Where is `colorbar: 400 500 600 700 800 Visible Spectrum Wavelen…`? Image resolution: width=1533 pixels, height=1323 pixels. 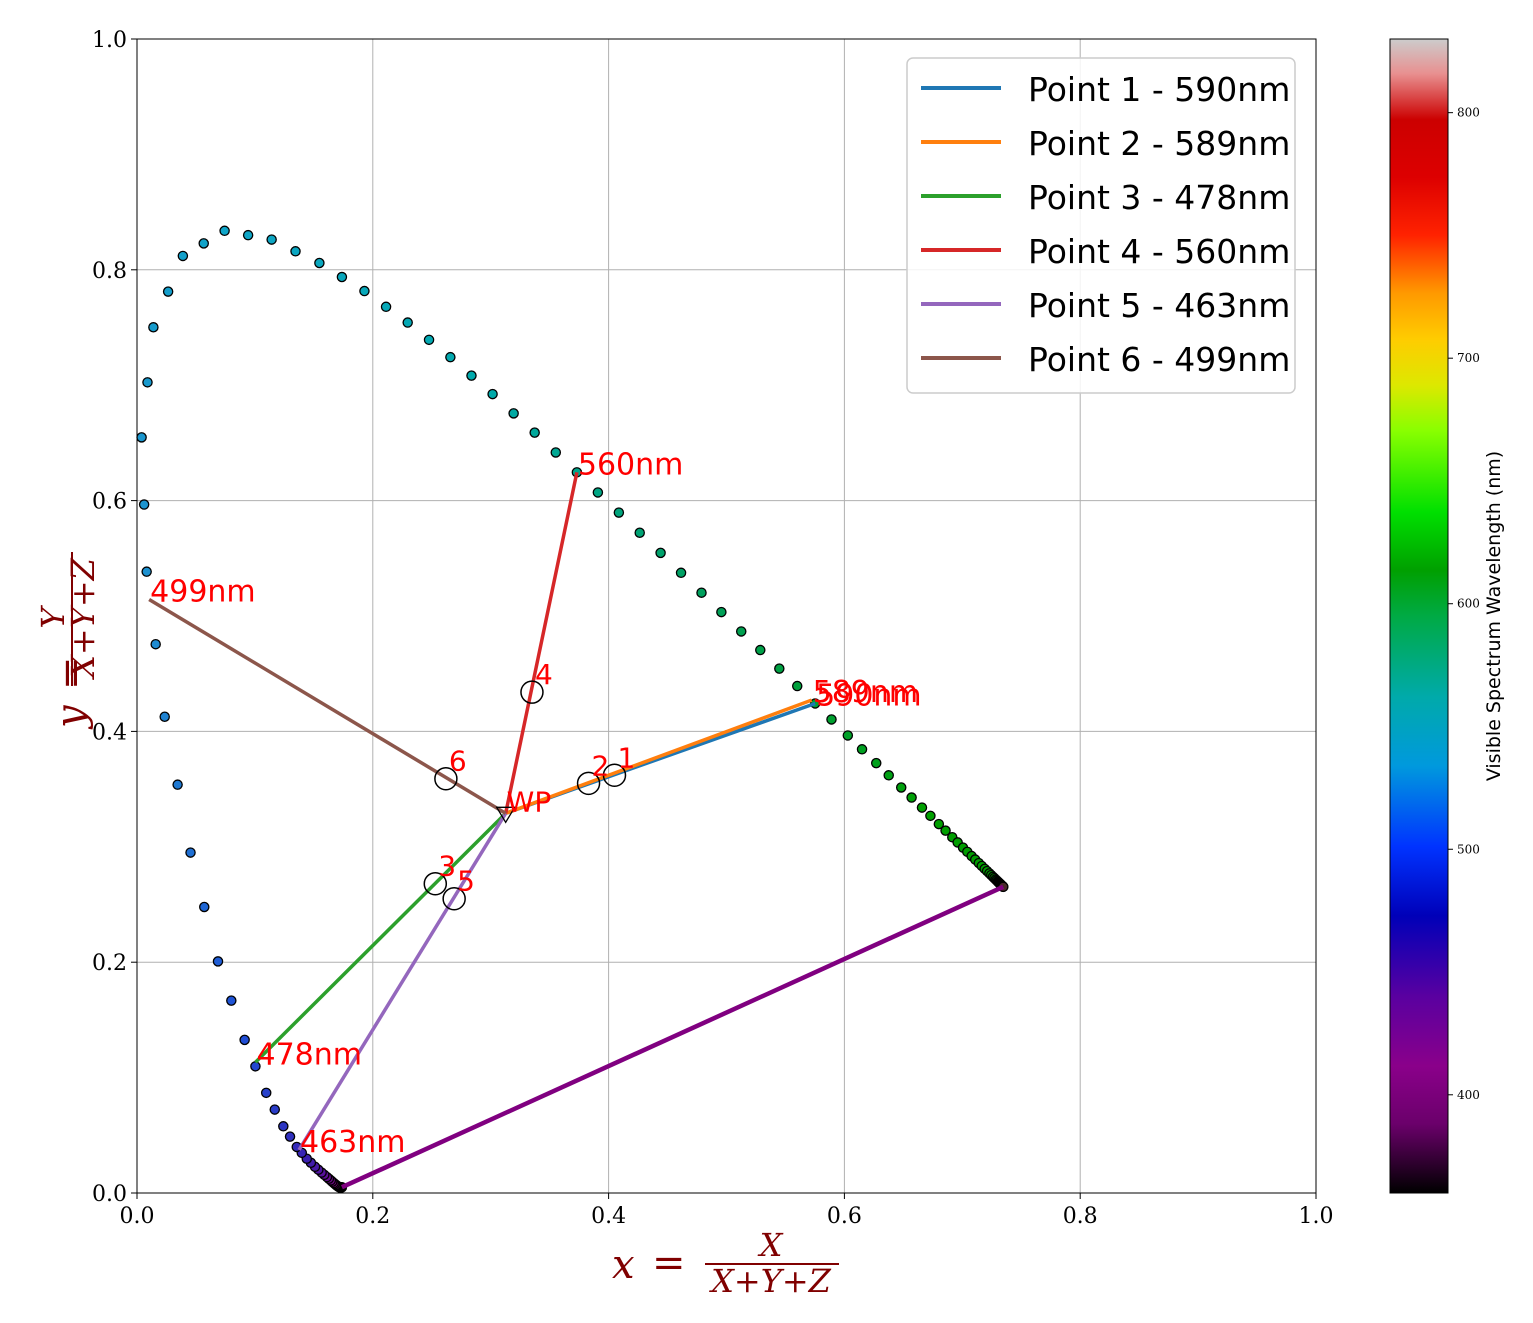 colorbar: 400 500 600 700 800 Visible Spectrum Wavelen… is located at coordinates (1447, 616).